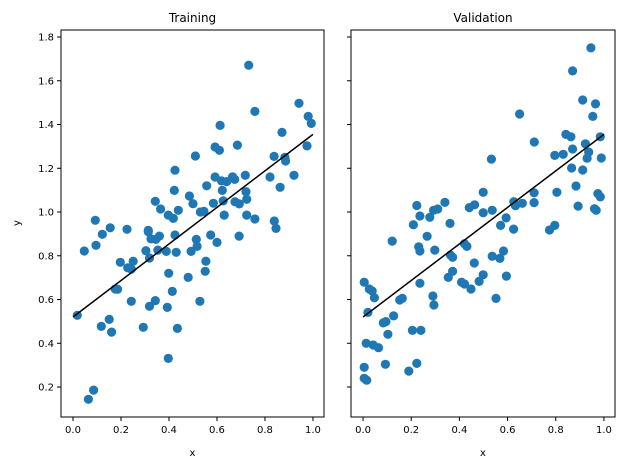  What do you see at coordinates (17, 223) in the screenshot?
I see `training-y-axis-label: y` at bounding box center [17, 223].